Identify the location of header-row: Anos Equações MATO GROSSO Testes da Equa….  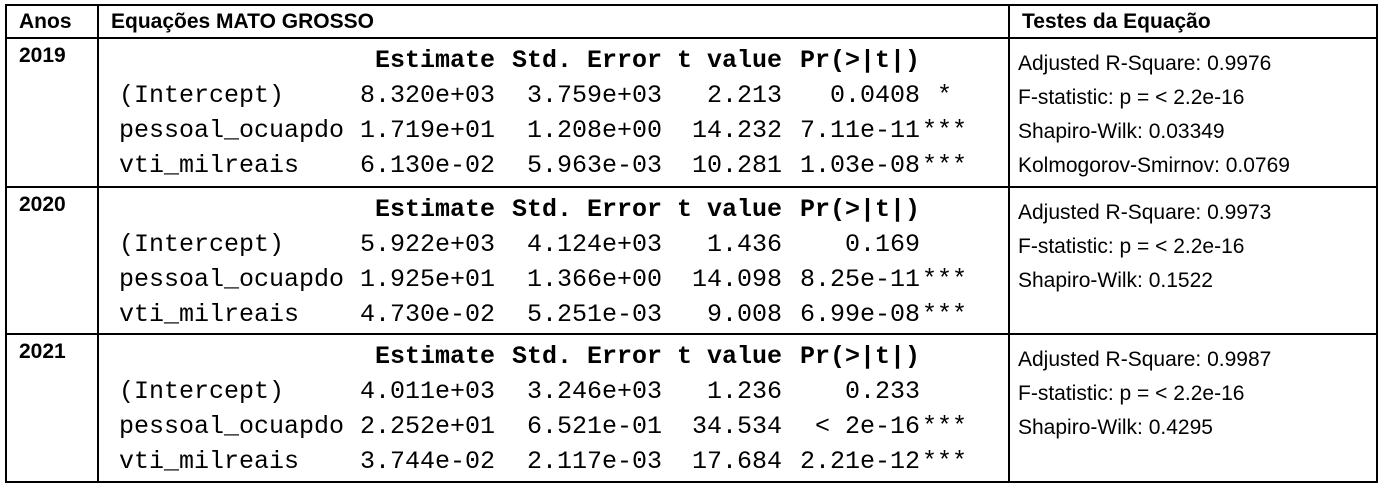
(691, 21).